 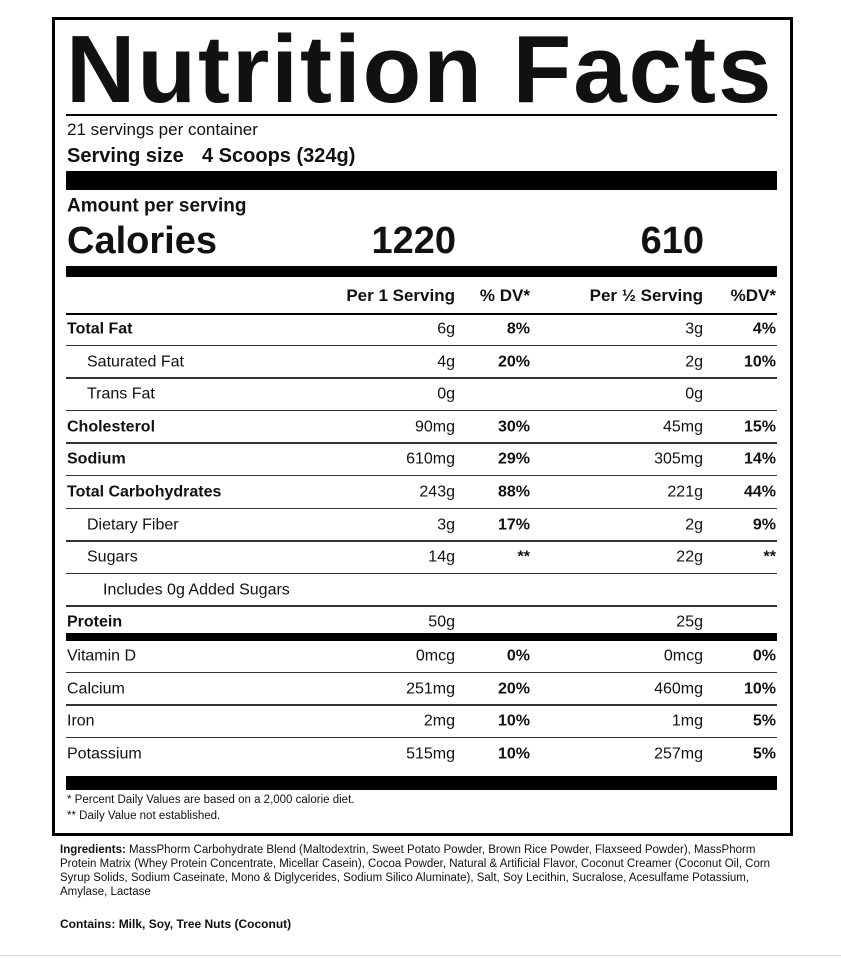 What do you see at coordinates (764, 329) in the screenshot?
I see `daily-value: 4%` at bounding box center [764, 329].